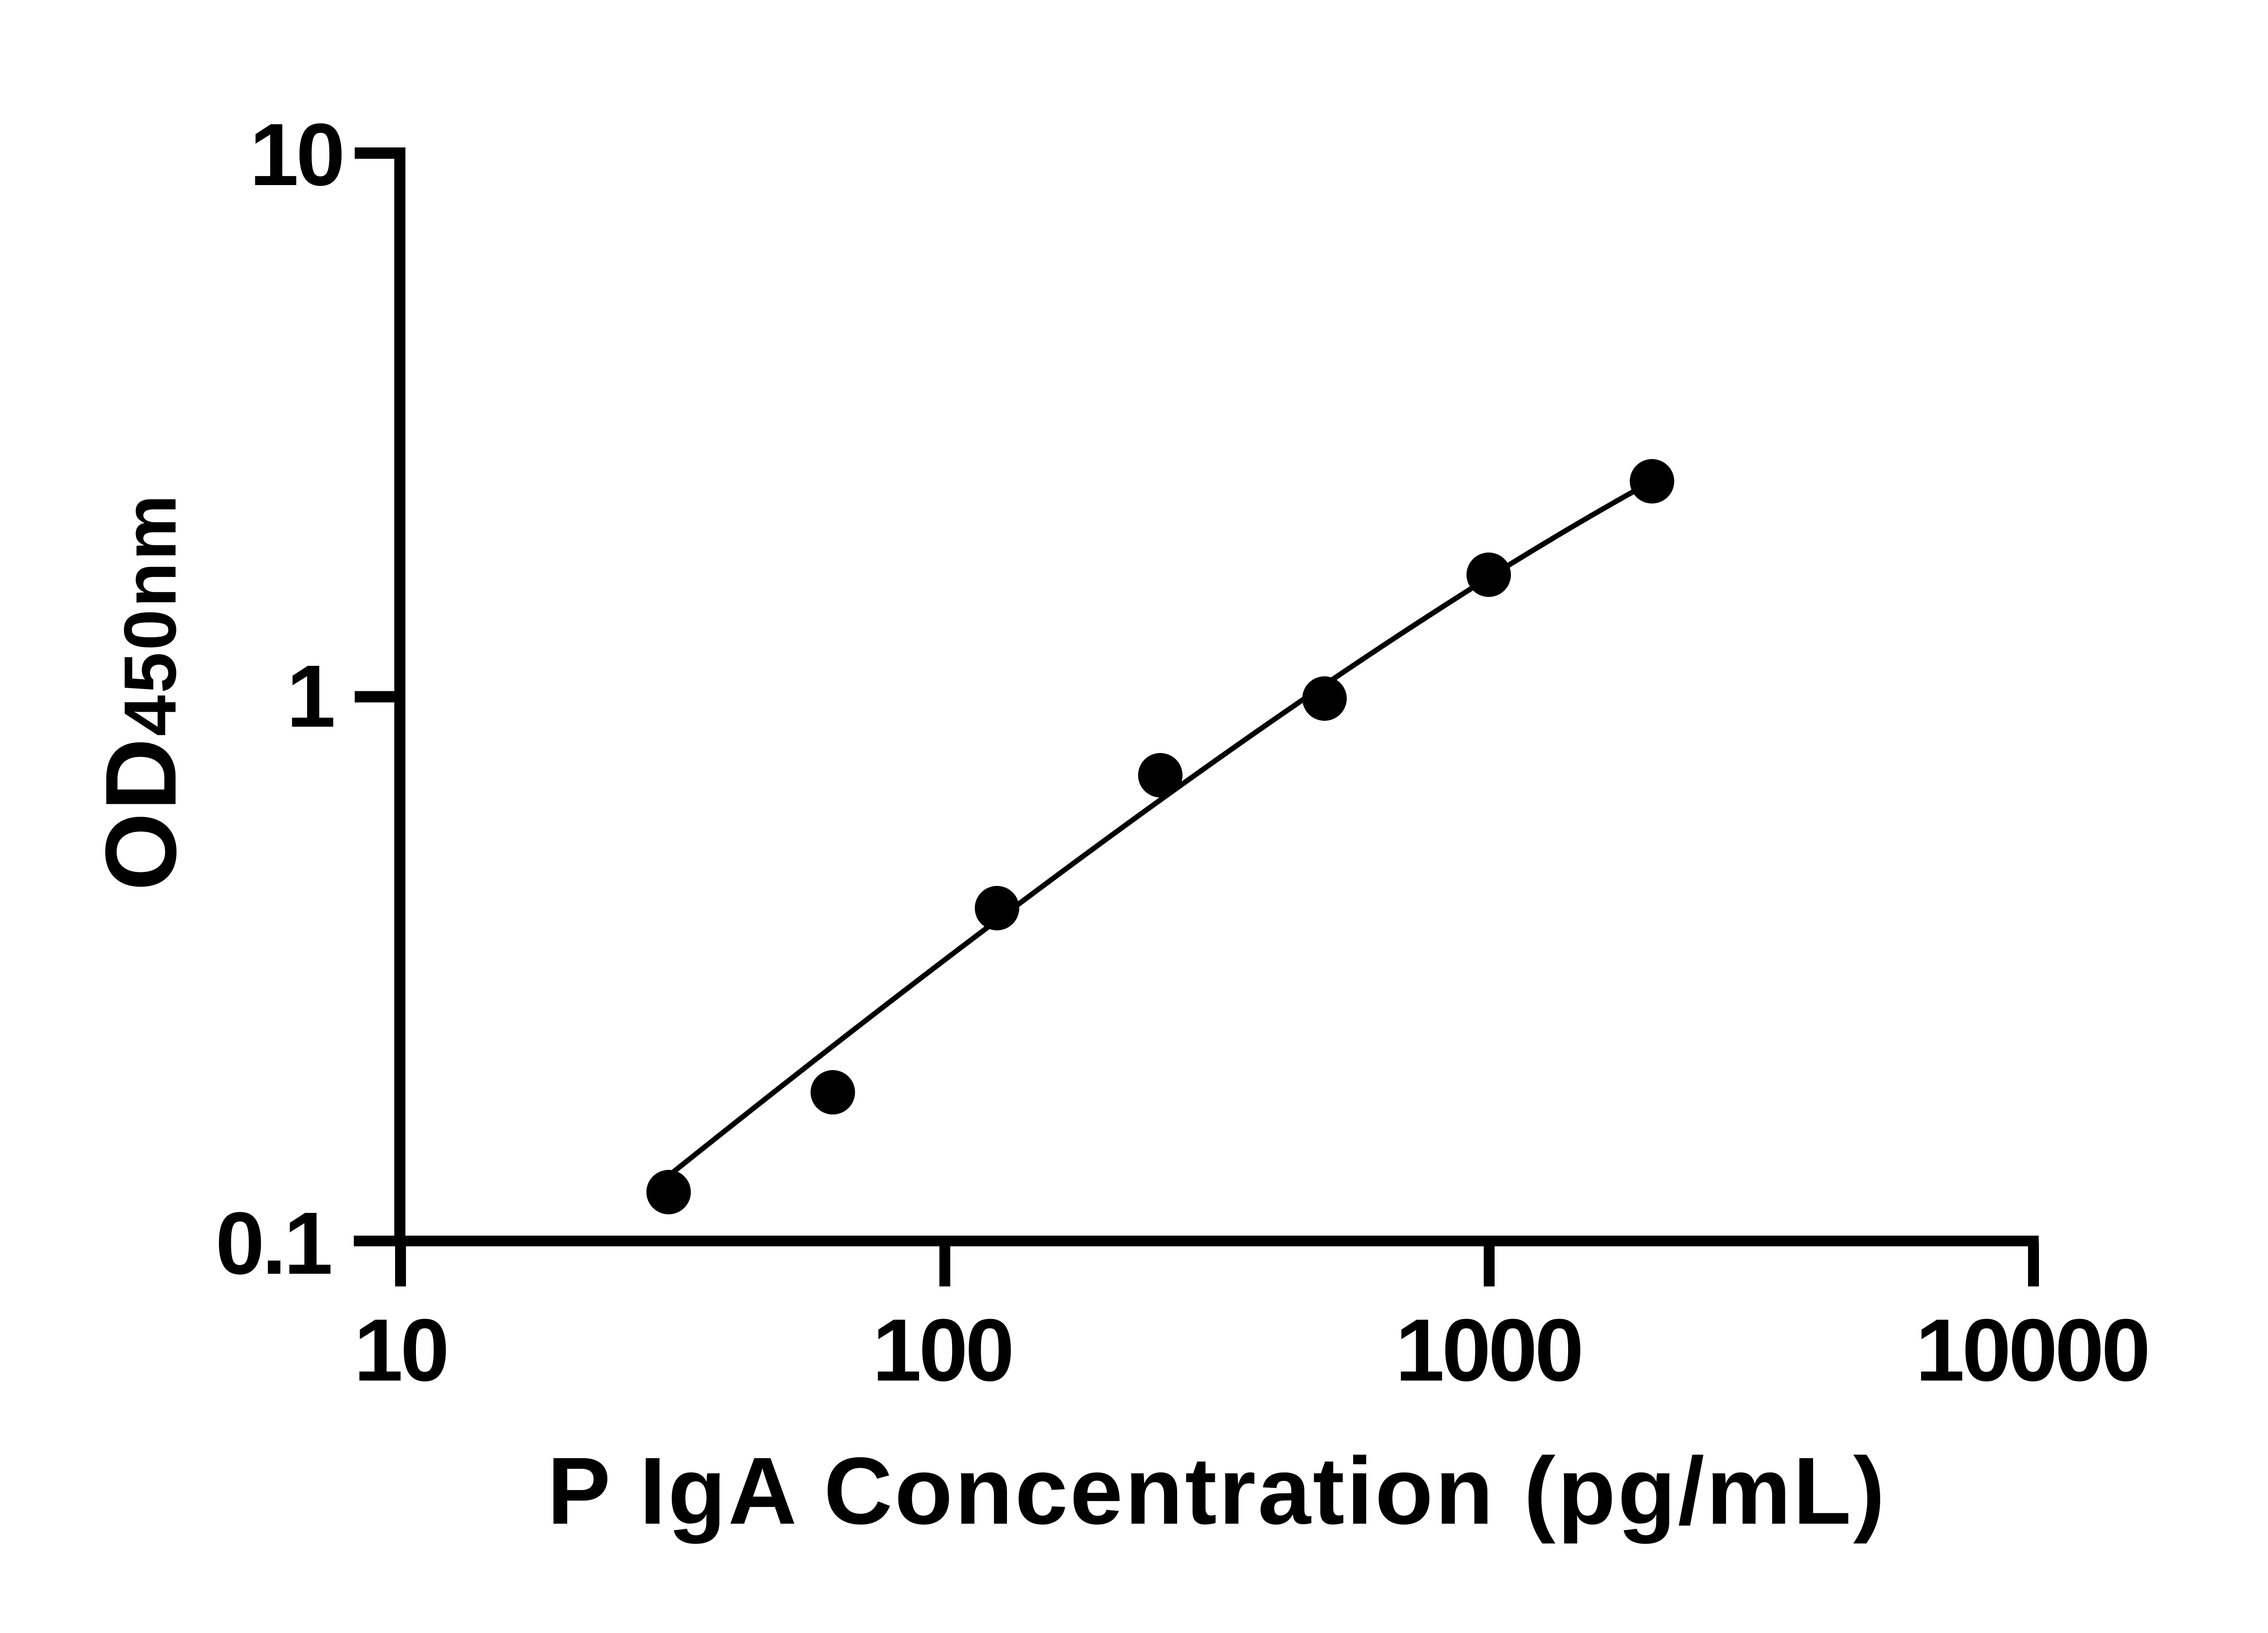 This screenshot has width=2268, height=1633. Describe the element at coordinates (942, 1350) in the screenshot. I see `svg-text: 100` at that location.